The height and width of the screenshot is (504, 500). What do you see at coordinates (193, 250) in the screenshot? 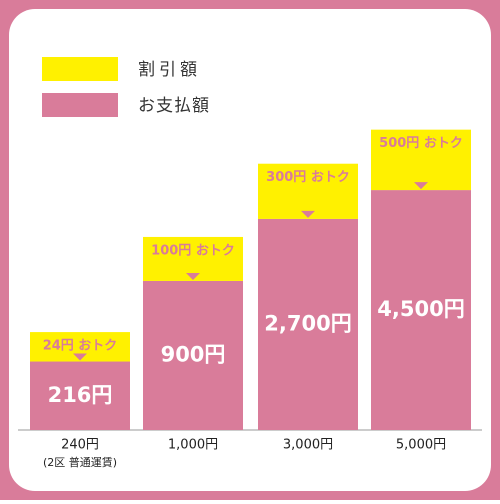
I see `discount-label: 100円 おトク` at bounding box center [193, 250].